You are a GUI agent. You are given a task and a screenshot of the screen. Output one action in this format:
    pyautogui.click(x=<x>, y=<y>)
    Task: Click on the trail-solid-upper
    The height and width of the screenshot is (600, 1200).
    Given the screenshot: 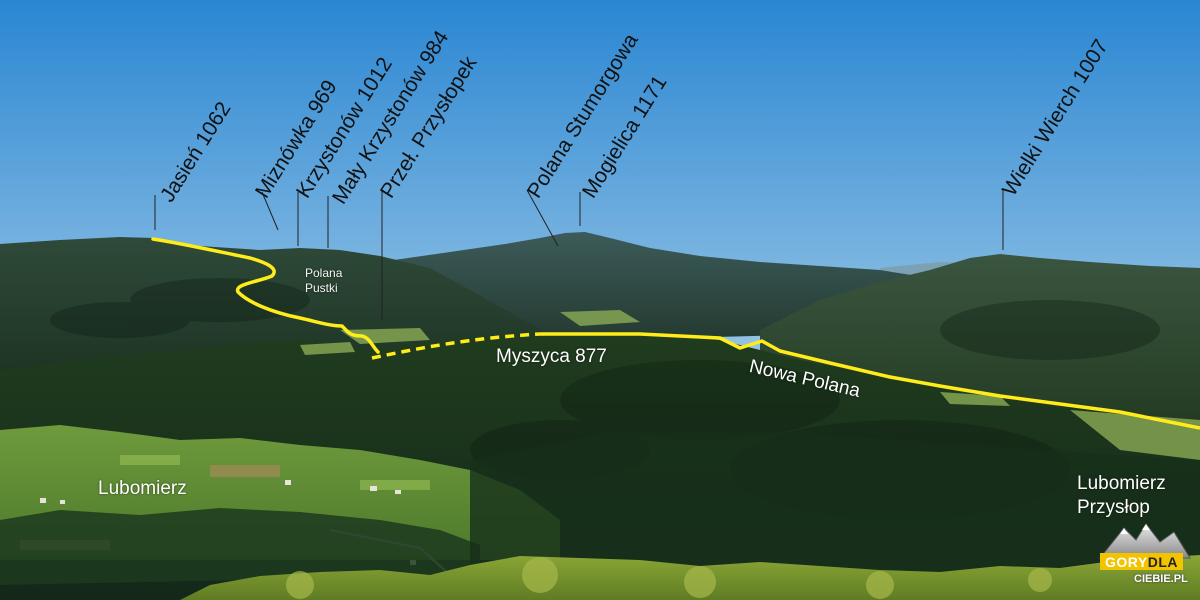 What is the action you would take?
    pyautogui.click(x=265, y=295)
    